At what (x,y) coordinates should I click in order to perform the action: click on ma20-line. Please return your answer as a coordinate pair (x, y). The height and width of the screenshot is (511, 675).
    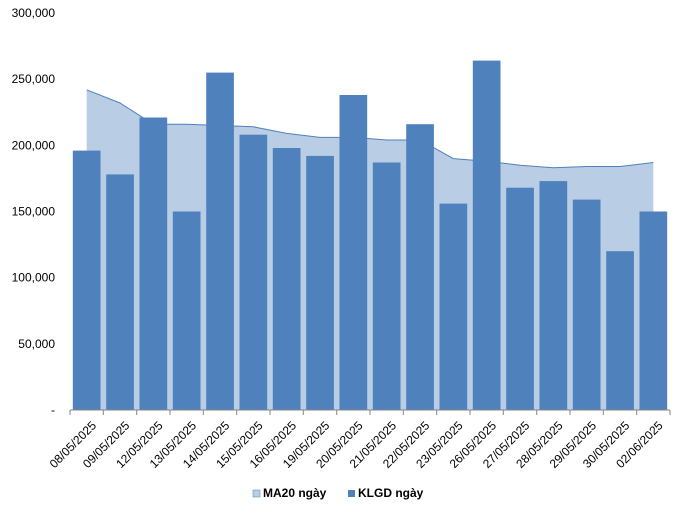
    Looking at the image, I should click on (370, 129).